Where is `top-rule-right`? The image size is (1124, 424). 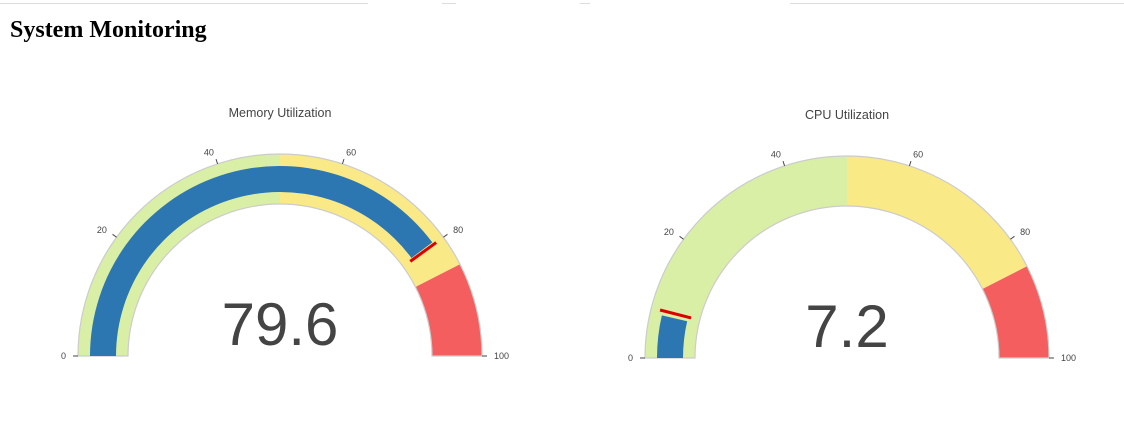
top-rule-right is located at coordinates (957, 3).